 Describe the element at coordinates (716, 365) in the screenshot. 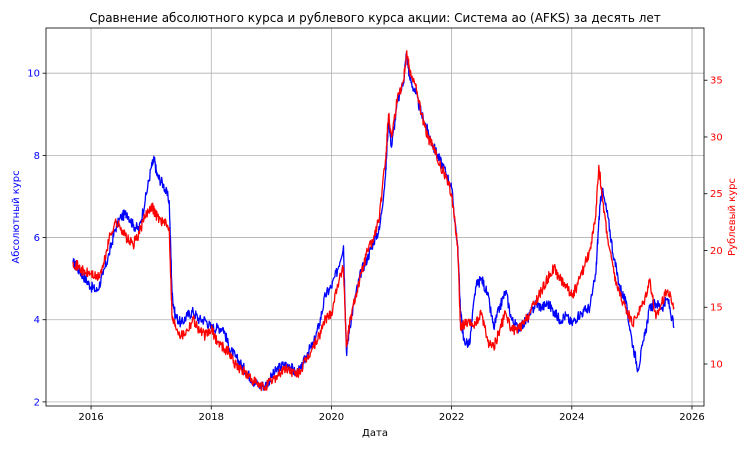

I see `y-right-tick-label: 10` at that location.